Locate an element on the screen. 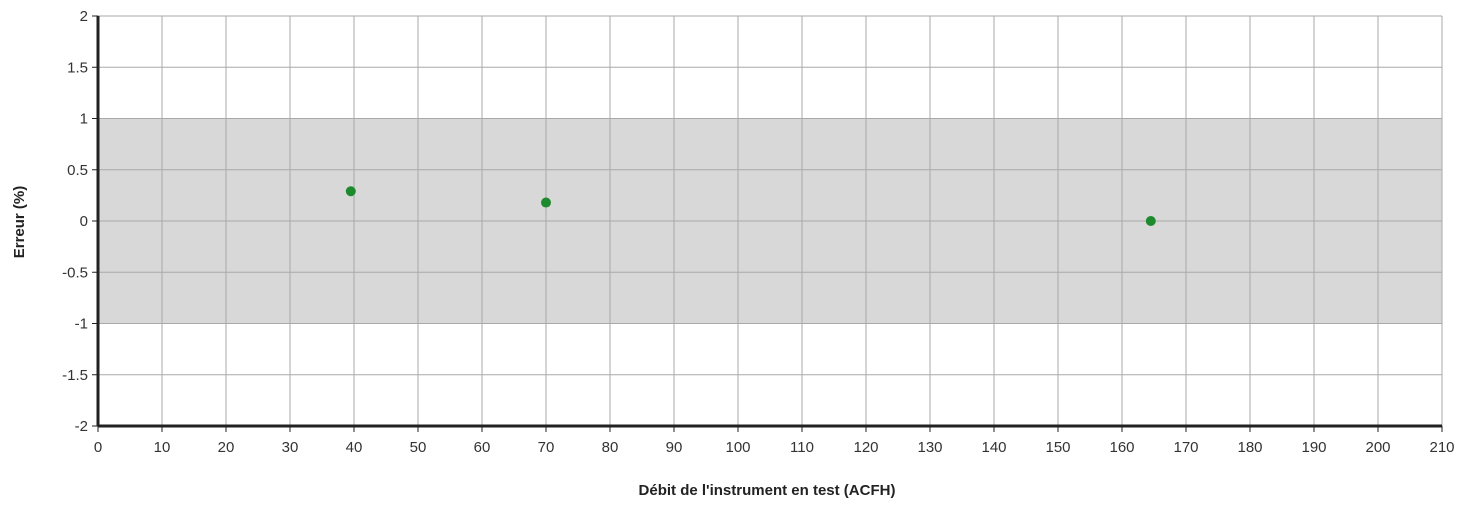 The image size is (1481, 509). x-tick-label: 200 is located at coordinates (1377, 447).